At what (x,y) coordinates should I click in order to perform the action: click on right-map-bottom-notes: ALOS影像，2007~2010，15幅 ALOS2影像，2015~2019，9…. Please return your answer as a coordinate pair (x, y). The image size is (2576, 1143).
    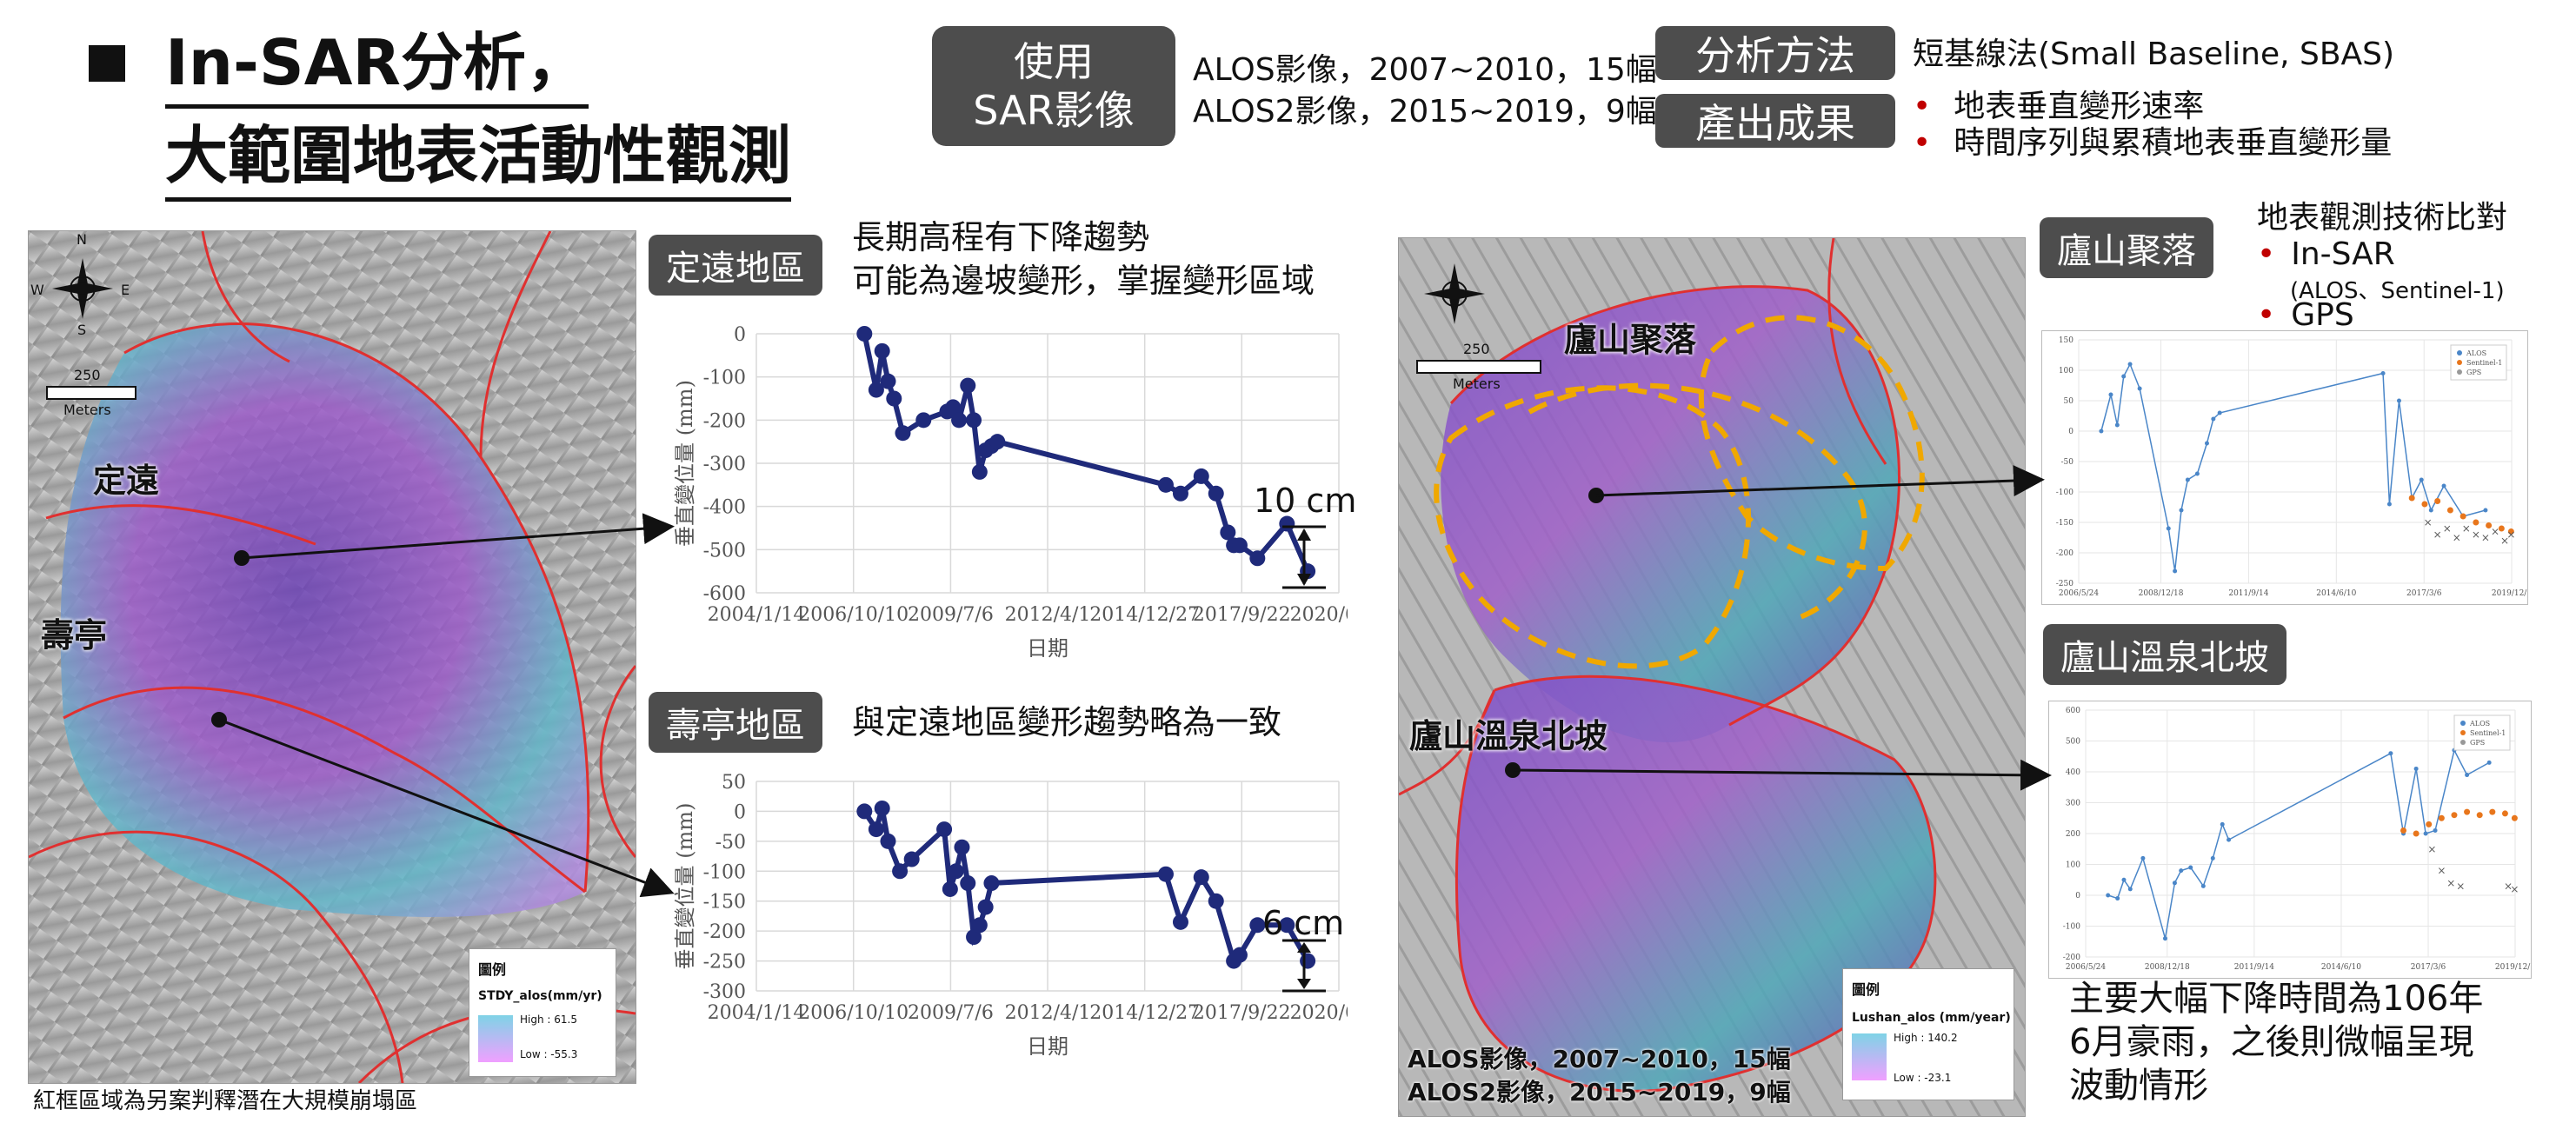
    Looking at the image, I should click on (1599, 1076).